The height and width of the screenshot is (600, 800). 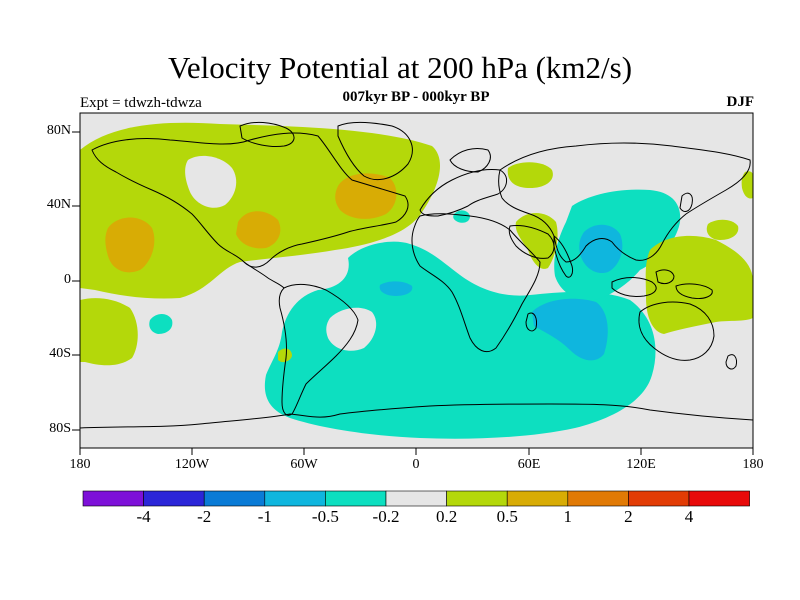 I want to click on positive-region-arabia, so click(x=536, y=241).